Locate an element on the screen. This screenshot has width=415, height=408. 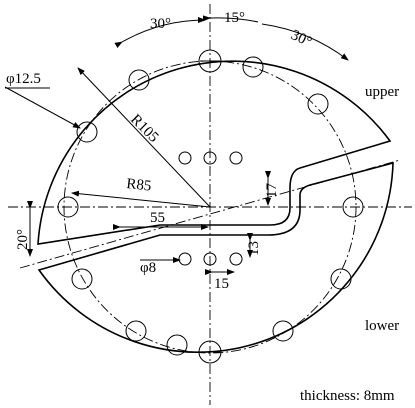
radius-label: R85 is located at coordinates (139, 185).